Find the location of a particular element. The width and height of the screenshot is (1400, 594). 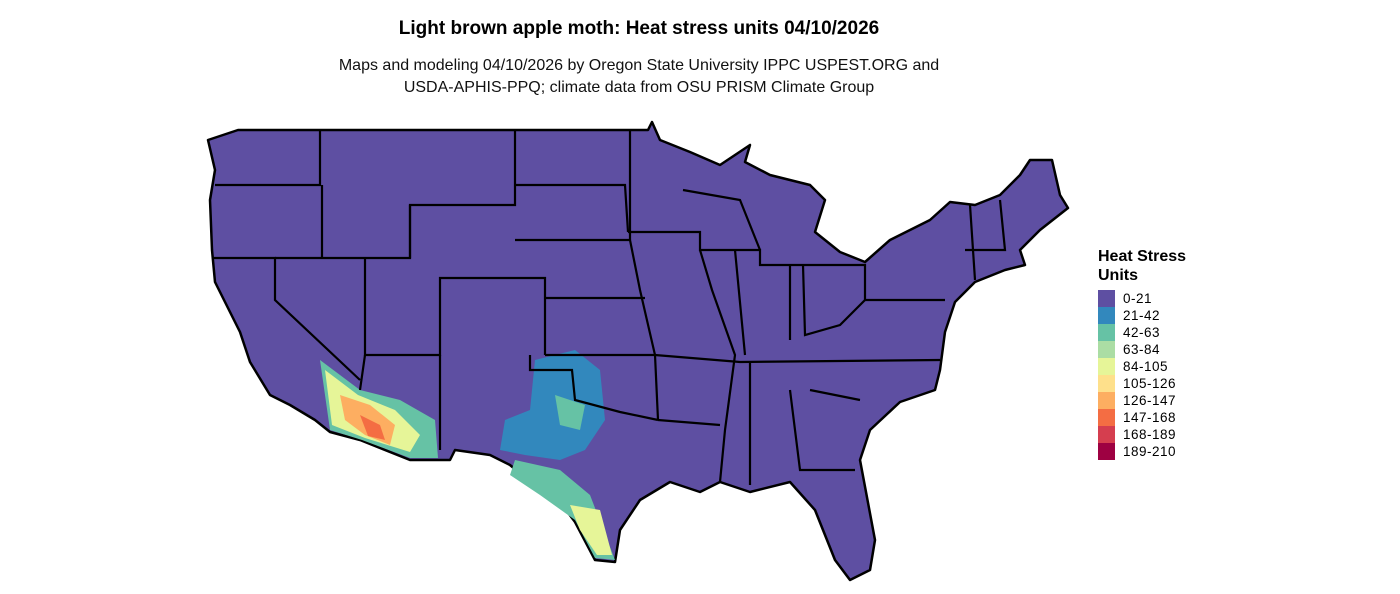

legend-label: 63-84 is located at coordinates (1142, 349).